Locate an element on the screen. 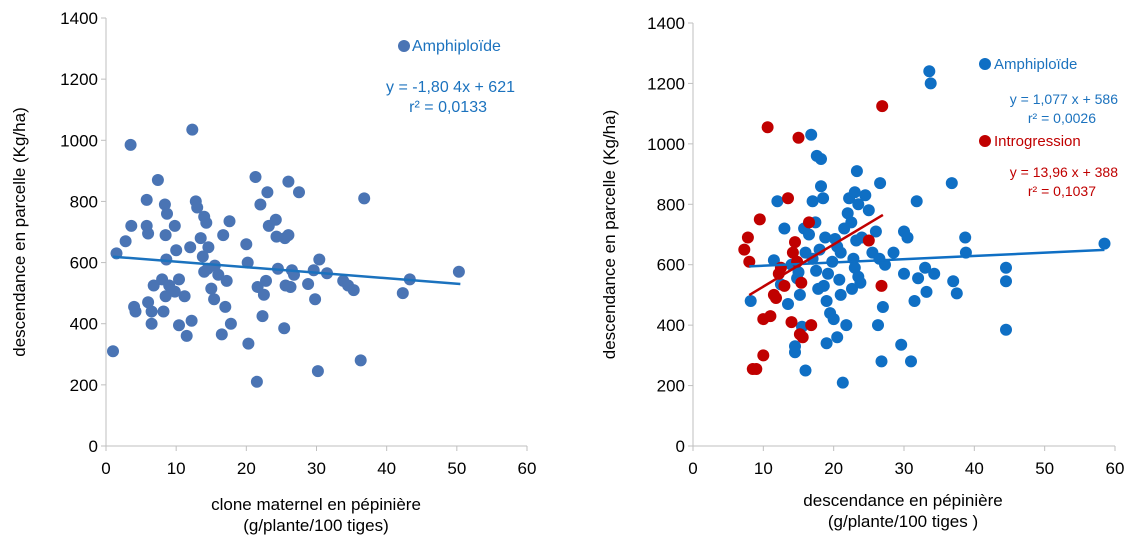  x-axis-label: descendance en pépinière is located at coordinates (902, 500).